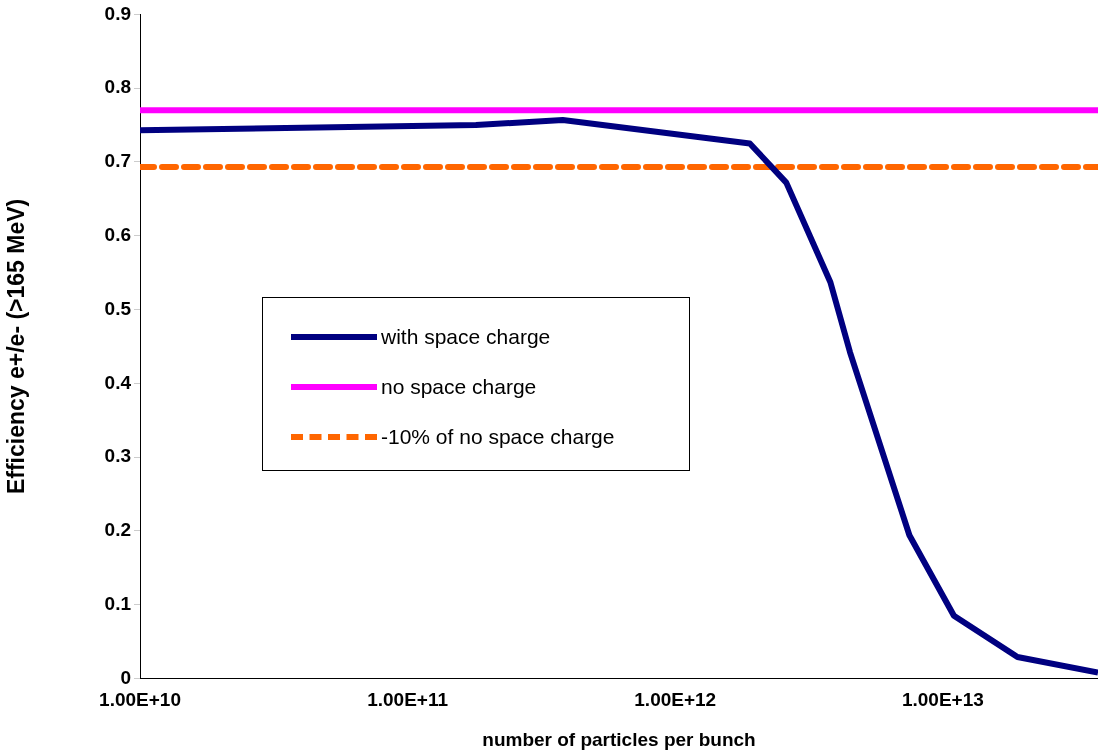  I want to click on x-tick-label: 1.00E+11, so click(408, 700).